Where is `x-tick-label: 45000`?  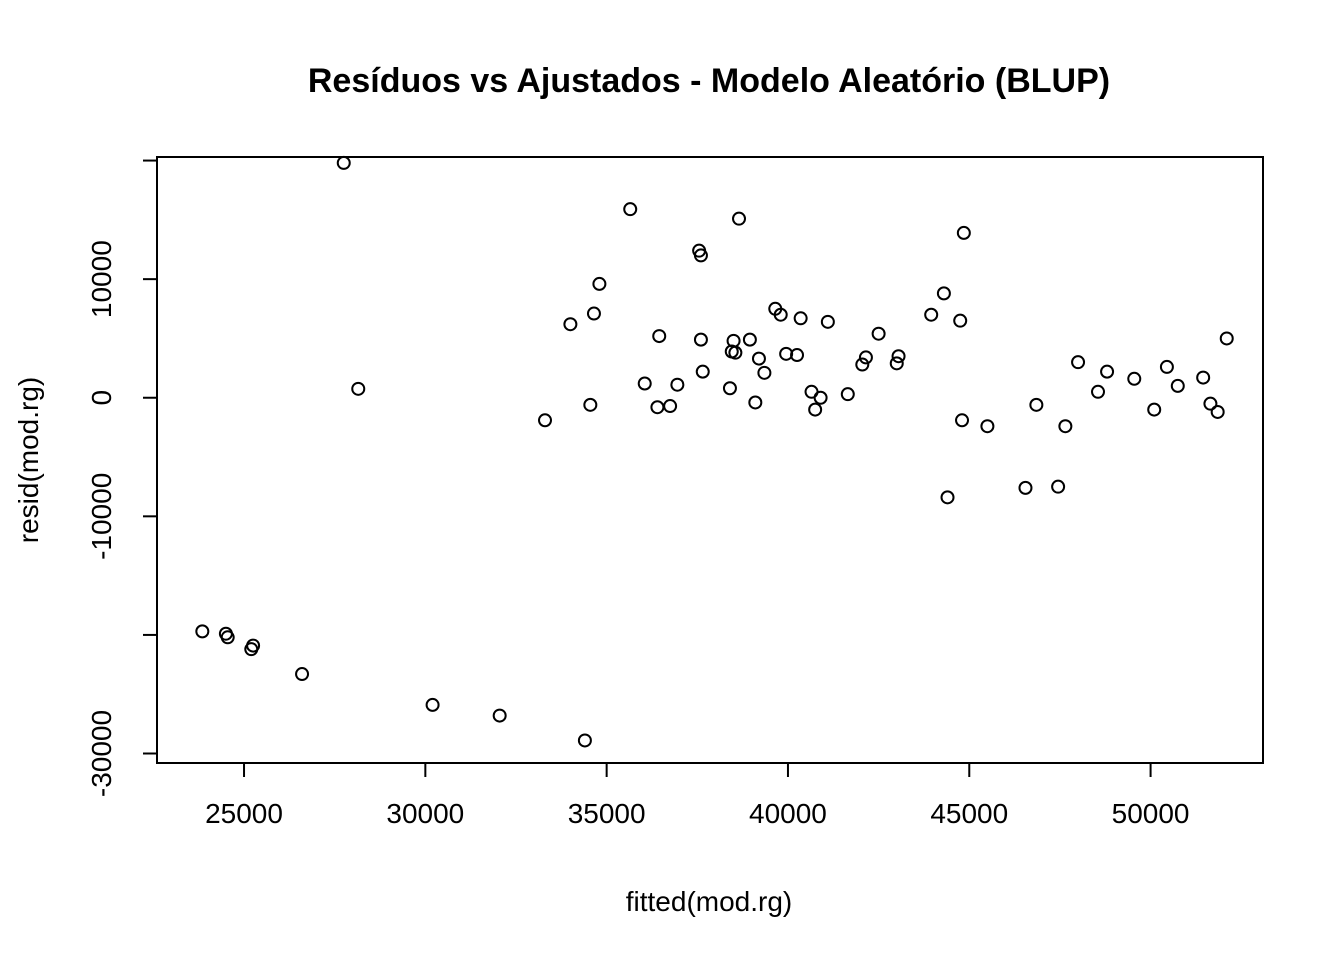
x-tick-label: 45000 is located at coordinates (969, 813).